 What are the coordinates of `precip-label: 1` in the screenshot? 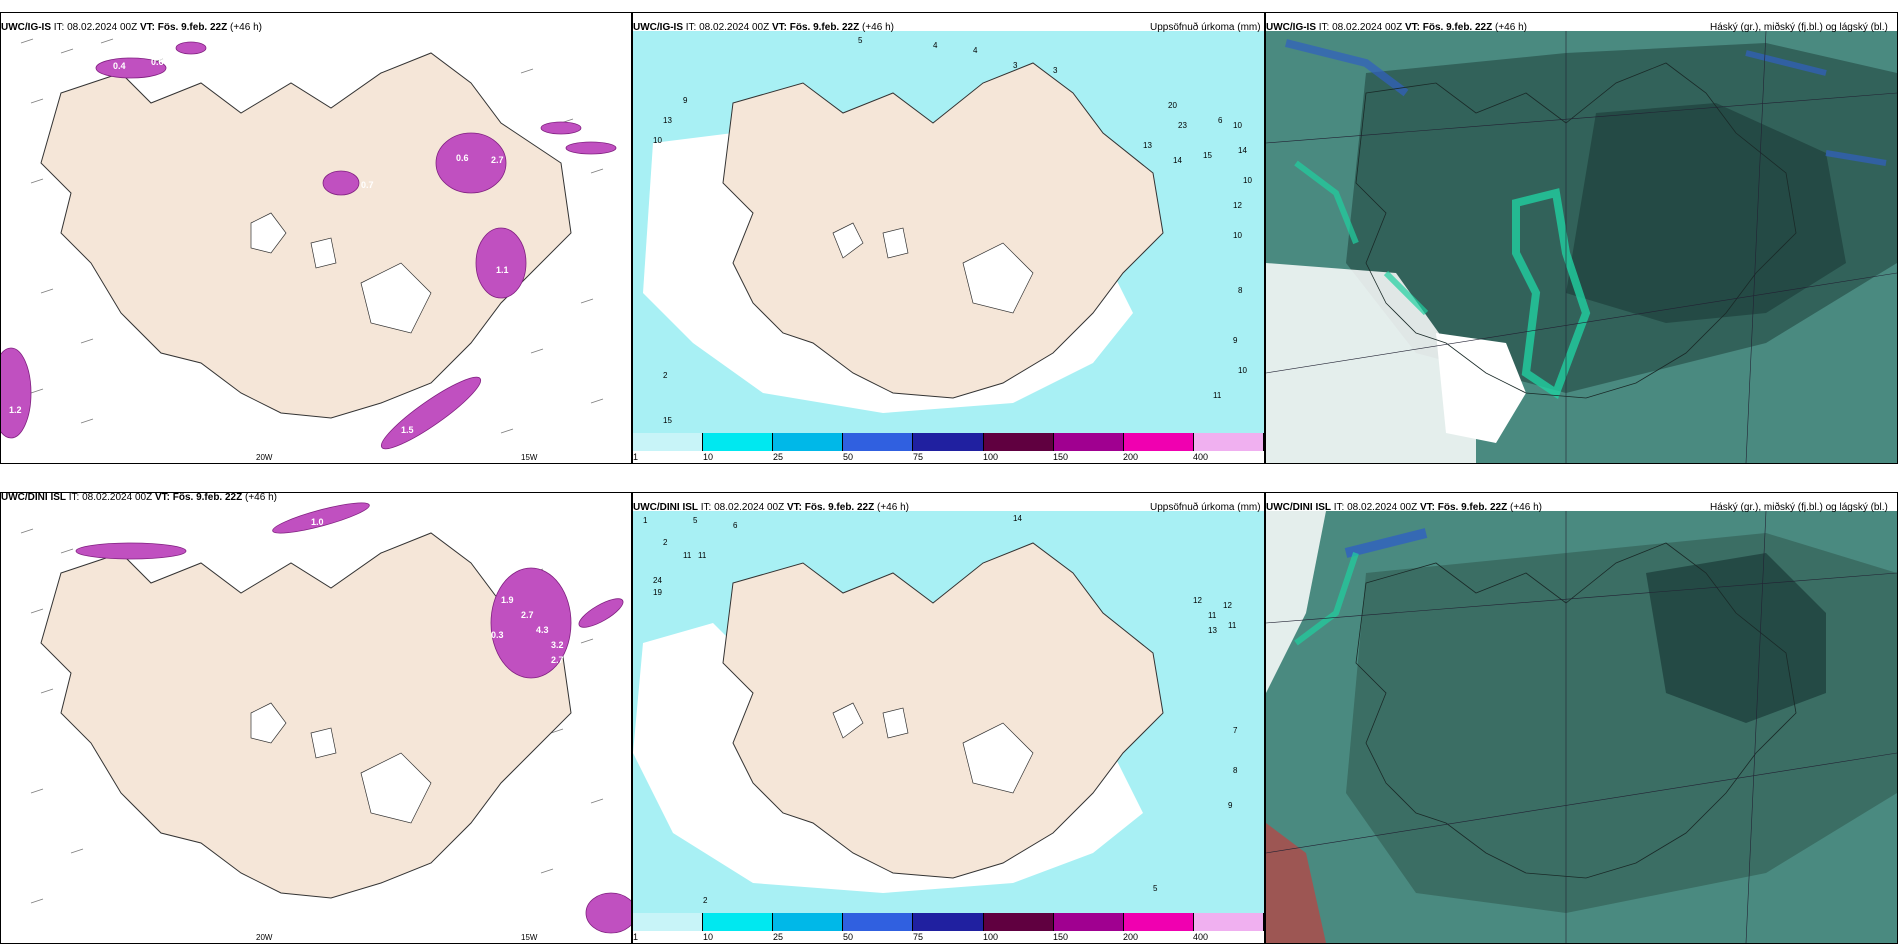 It's located at (645, 520).